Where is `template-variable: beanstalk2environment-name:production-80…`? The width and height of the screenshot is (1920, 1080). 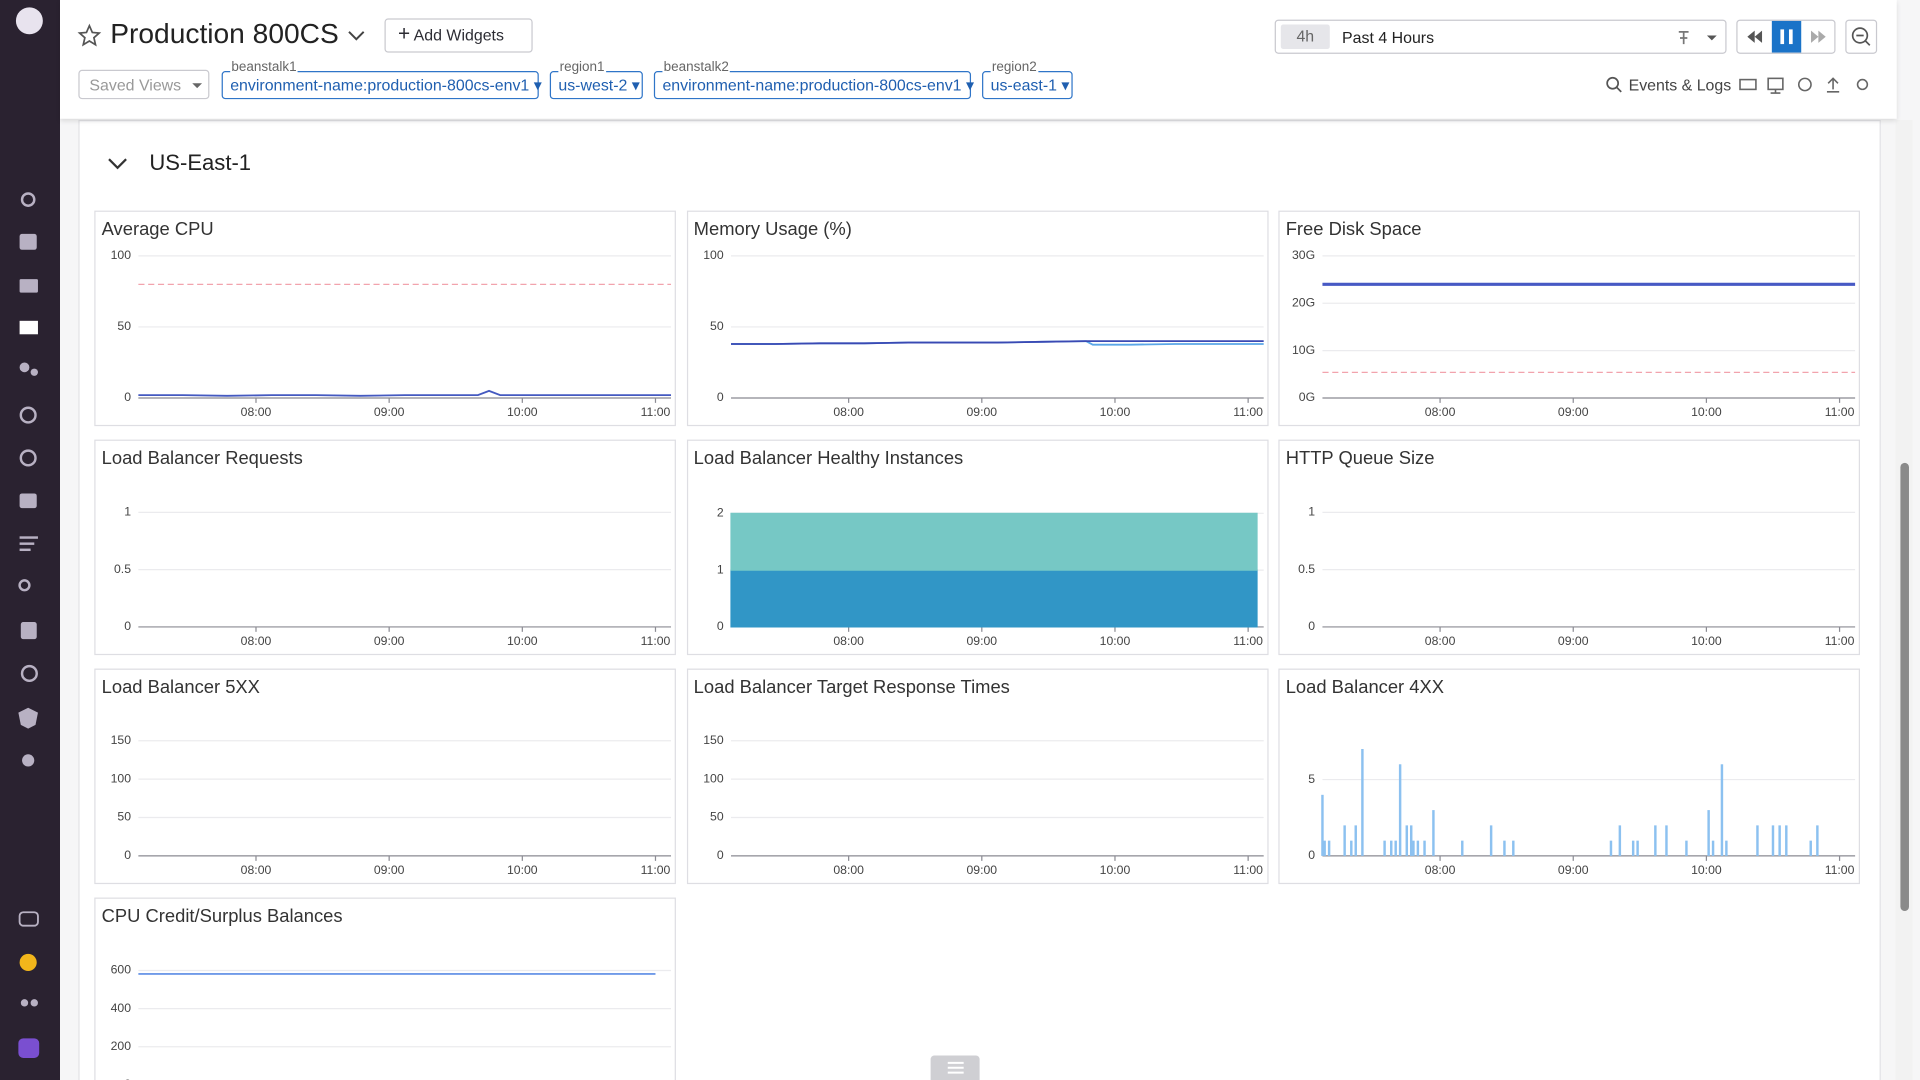
template-variable: beanstalk2environment-name:production-80… is located at coordinates (812, 85).